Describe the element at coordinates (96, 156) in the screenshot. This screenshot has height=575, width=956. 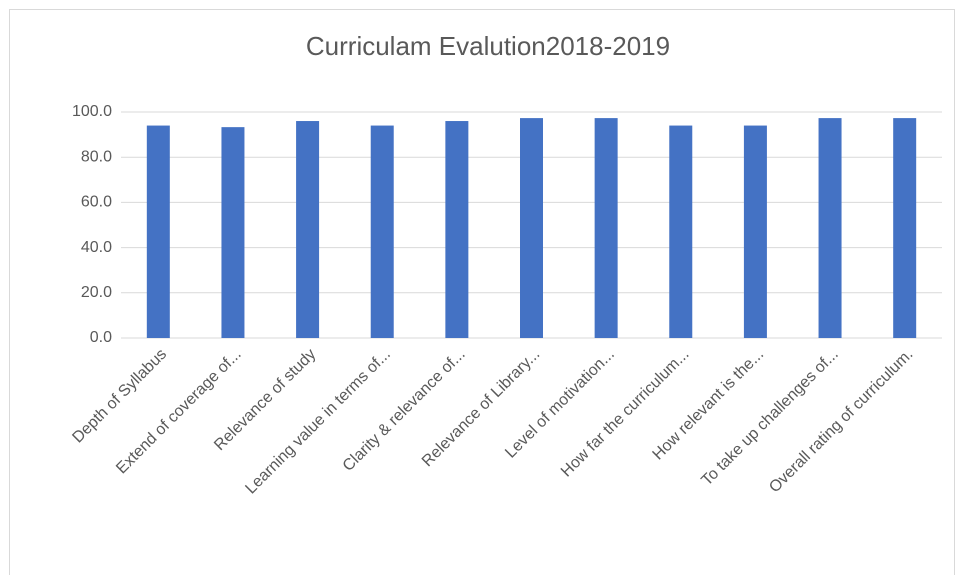
I see `y-tick-label: 80.0` at that location.